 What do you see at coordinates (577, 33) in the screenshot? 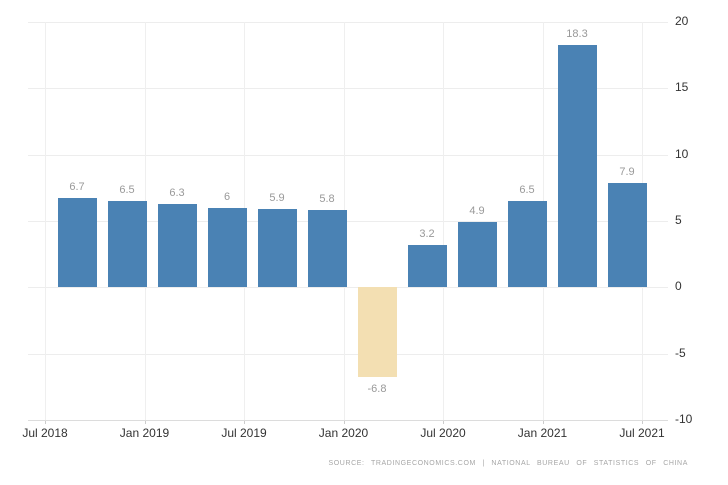
I see `bar-value-label: 18.3` at bounding box center [577, 33].